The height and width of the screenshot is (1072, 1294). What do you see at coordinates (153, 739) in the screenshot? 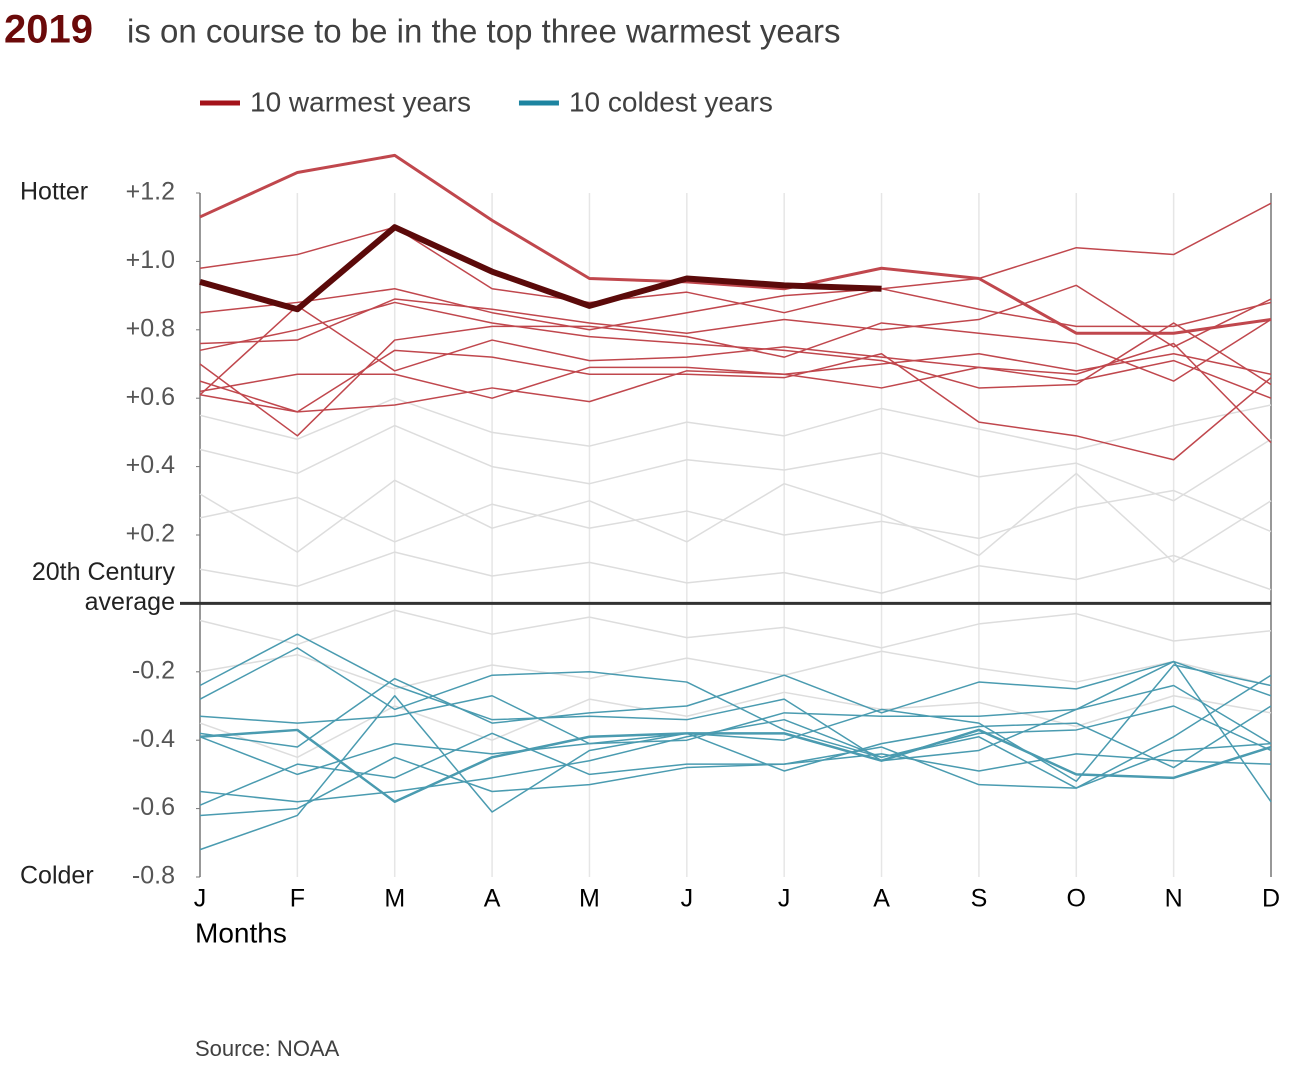
I see `y-tick-label: -0.4` at bounding box center [153, 739].